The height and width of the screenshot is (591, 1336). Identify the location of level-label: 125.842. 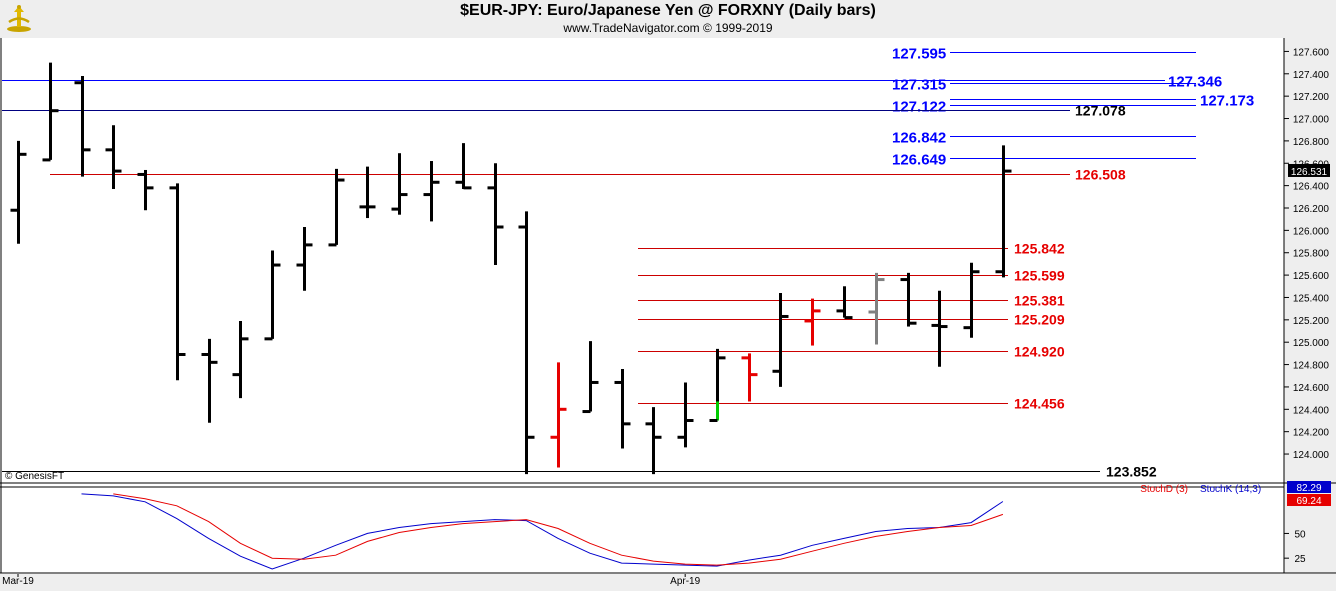
(1039, 249).